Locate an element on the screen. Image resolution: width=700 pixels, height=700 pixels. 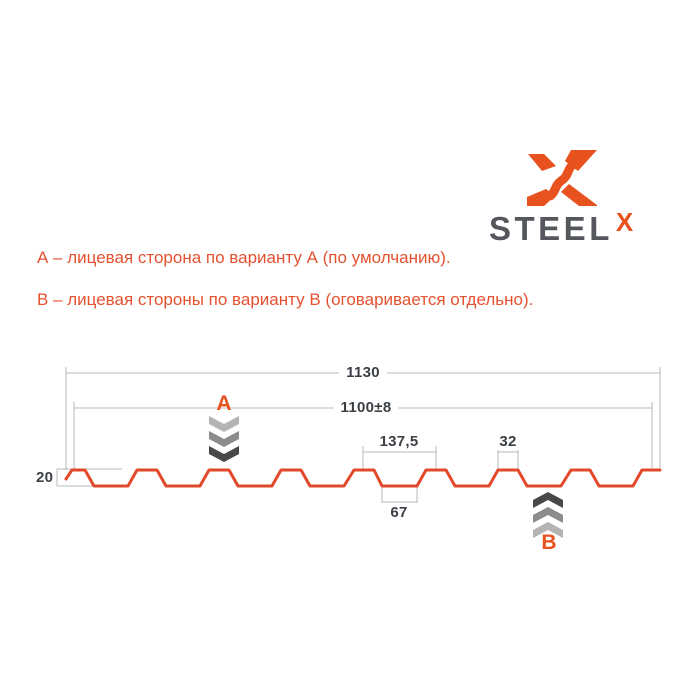
variant-b-chevrons-icon is located at coordinates (548, 515).